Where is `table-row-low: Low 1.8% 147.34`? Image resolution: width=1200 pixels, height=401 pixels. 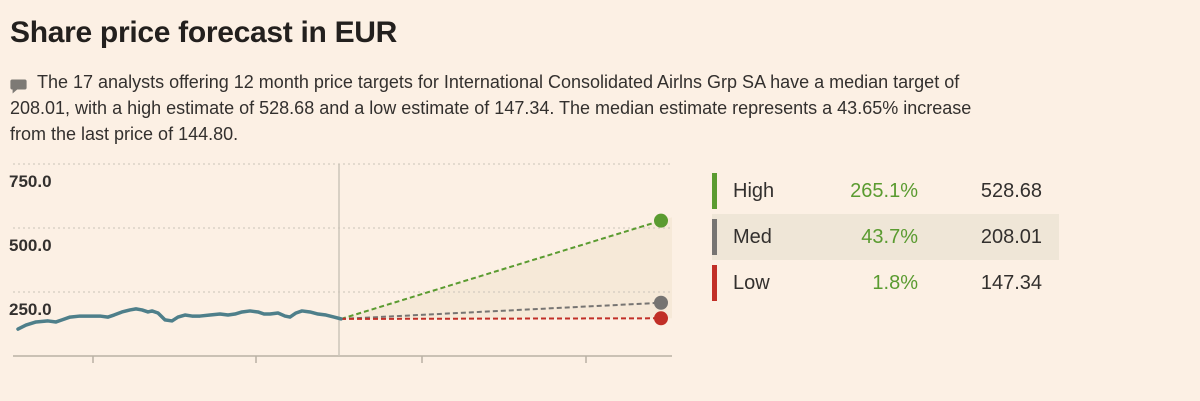
table-row-low: Low 1.8% 147.34 is located at coordinates (885, 283).